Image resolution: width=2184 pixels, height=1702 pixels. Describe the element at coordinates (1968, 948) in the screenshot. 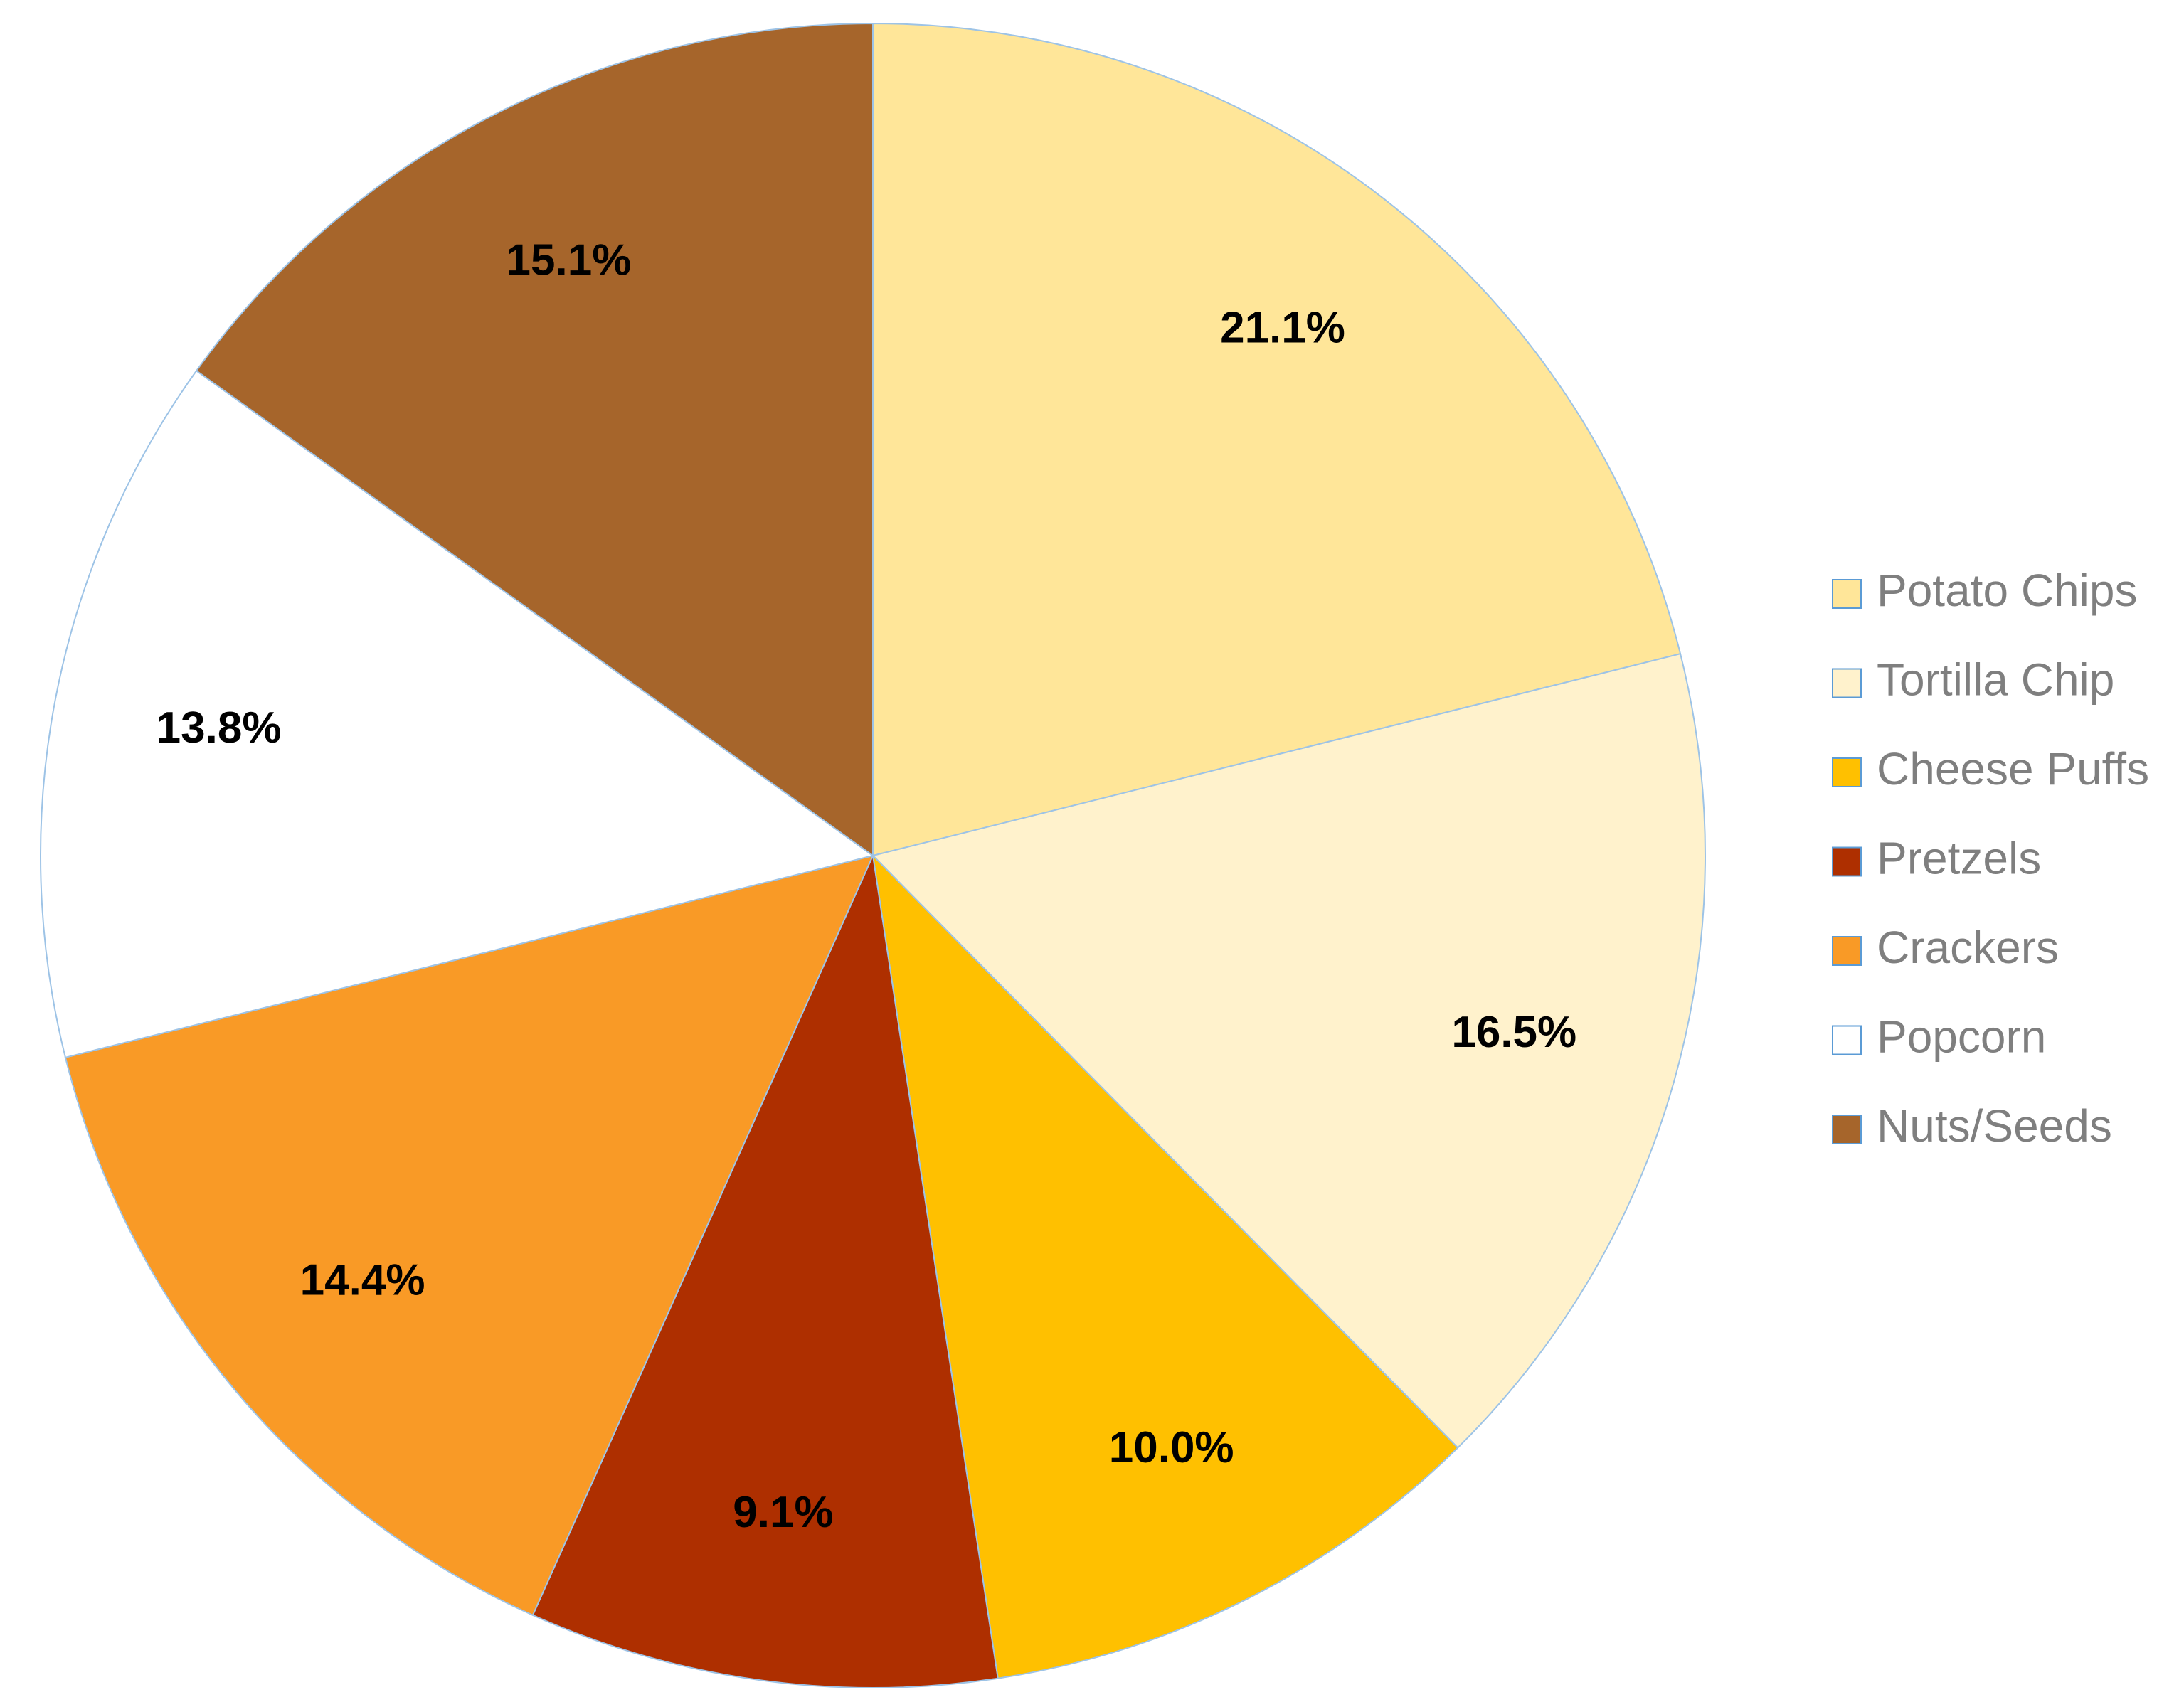

I see `legend-label: Crackers` at that location.